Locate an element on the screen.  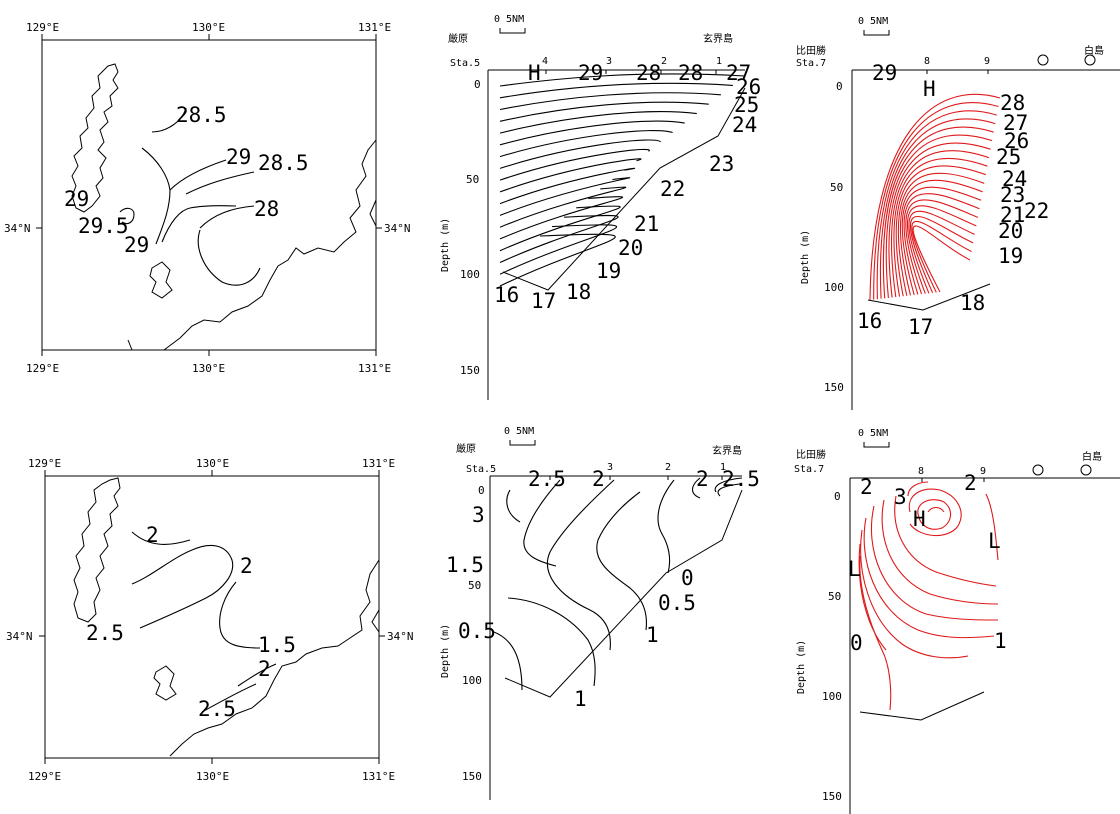
section-b-top-ylabel: Depth (m) is located at coordinates (805, 257).